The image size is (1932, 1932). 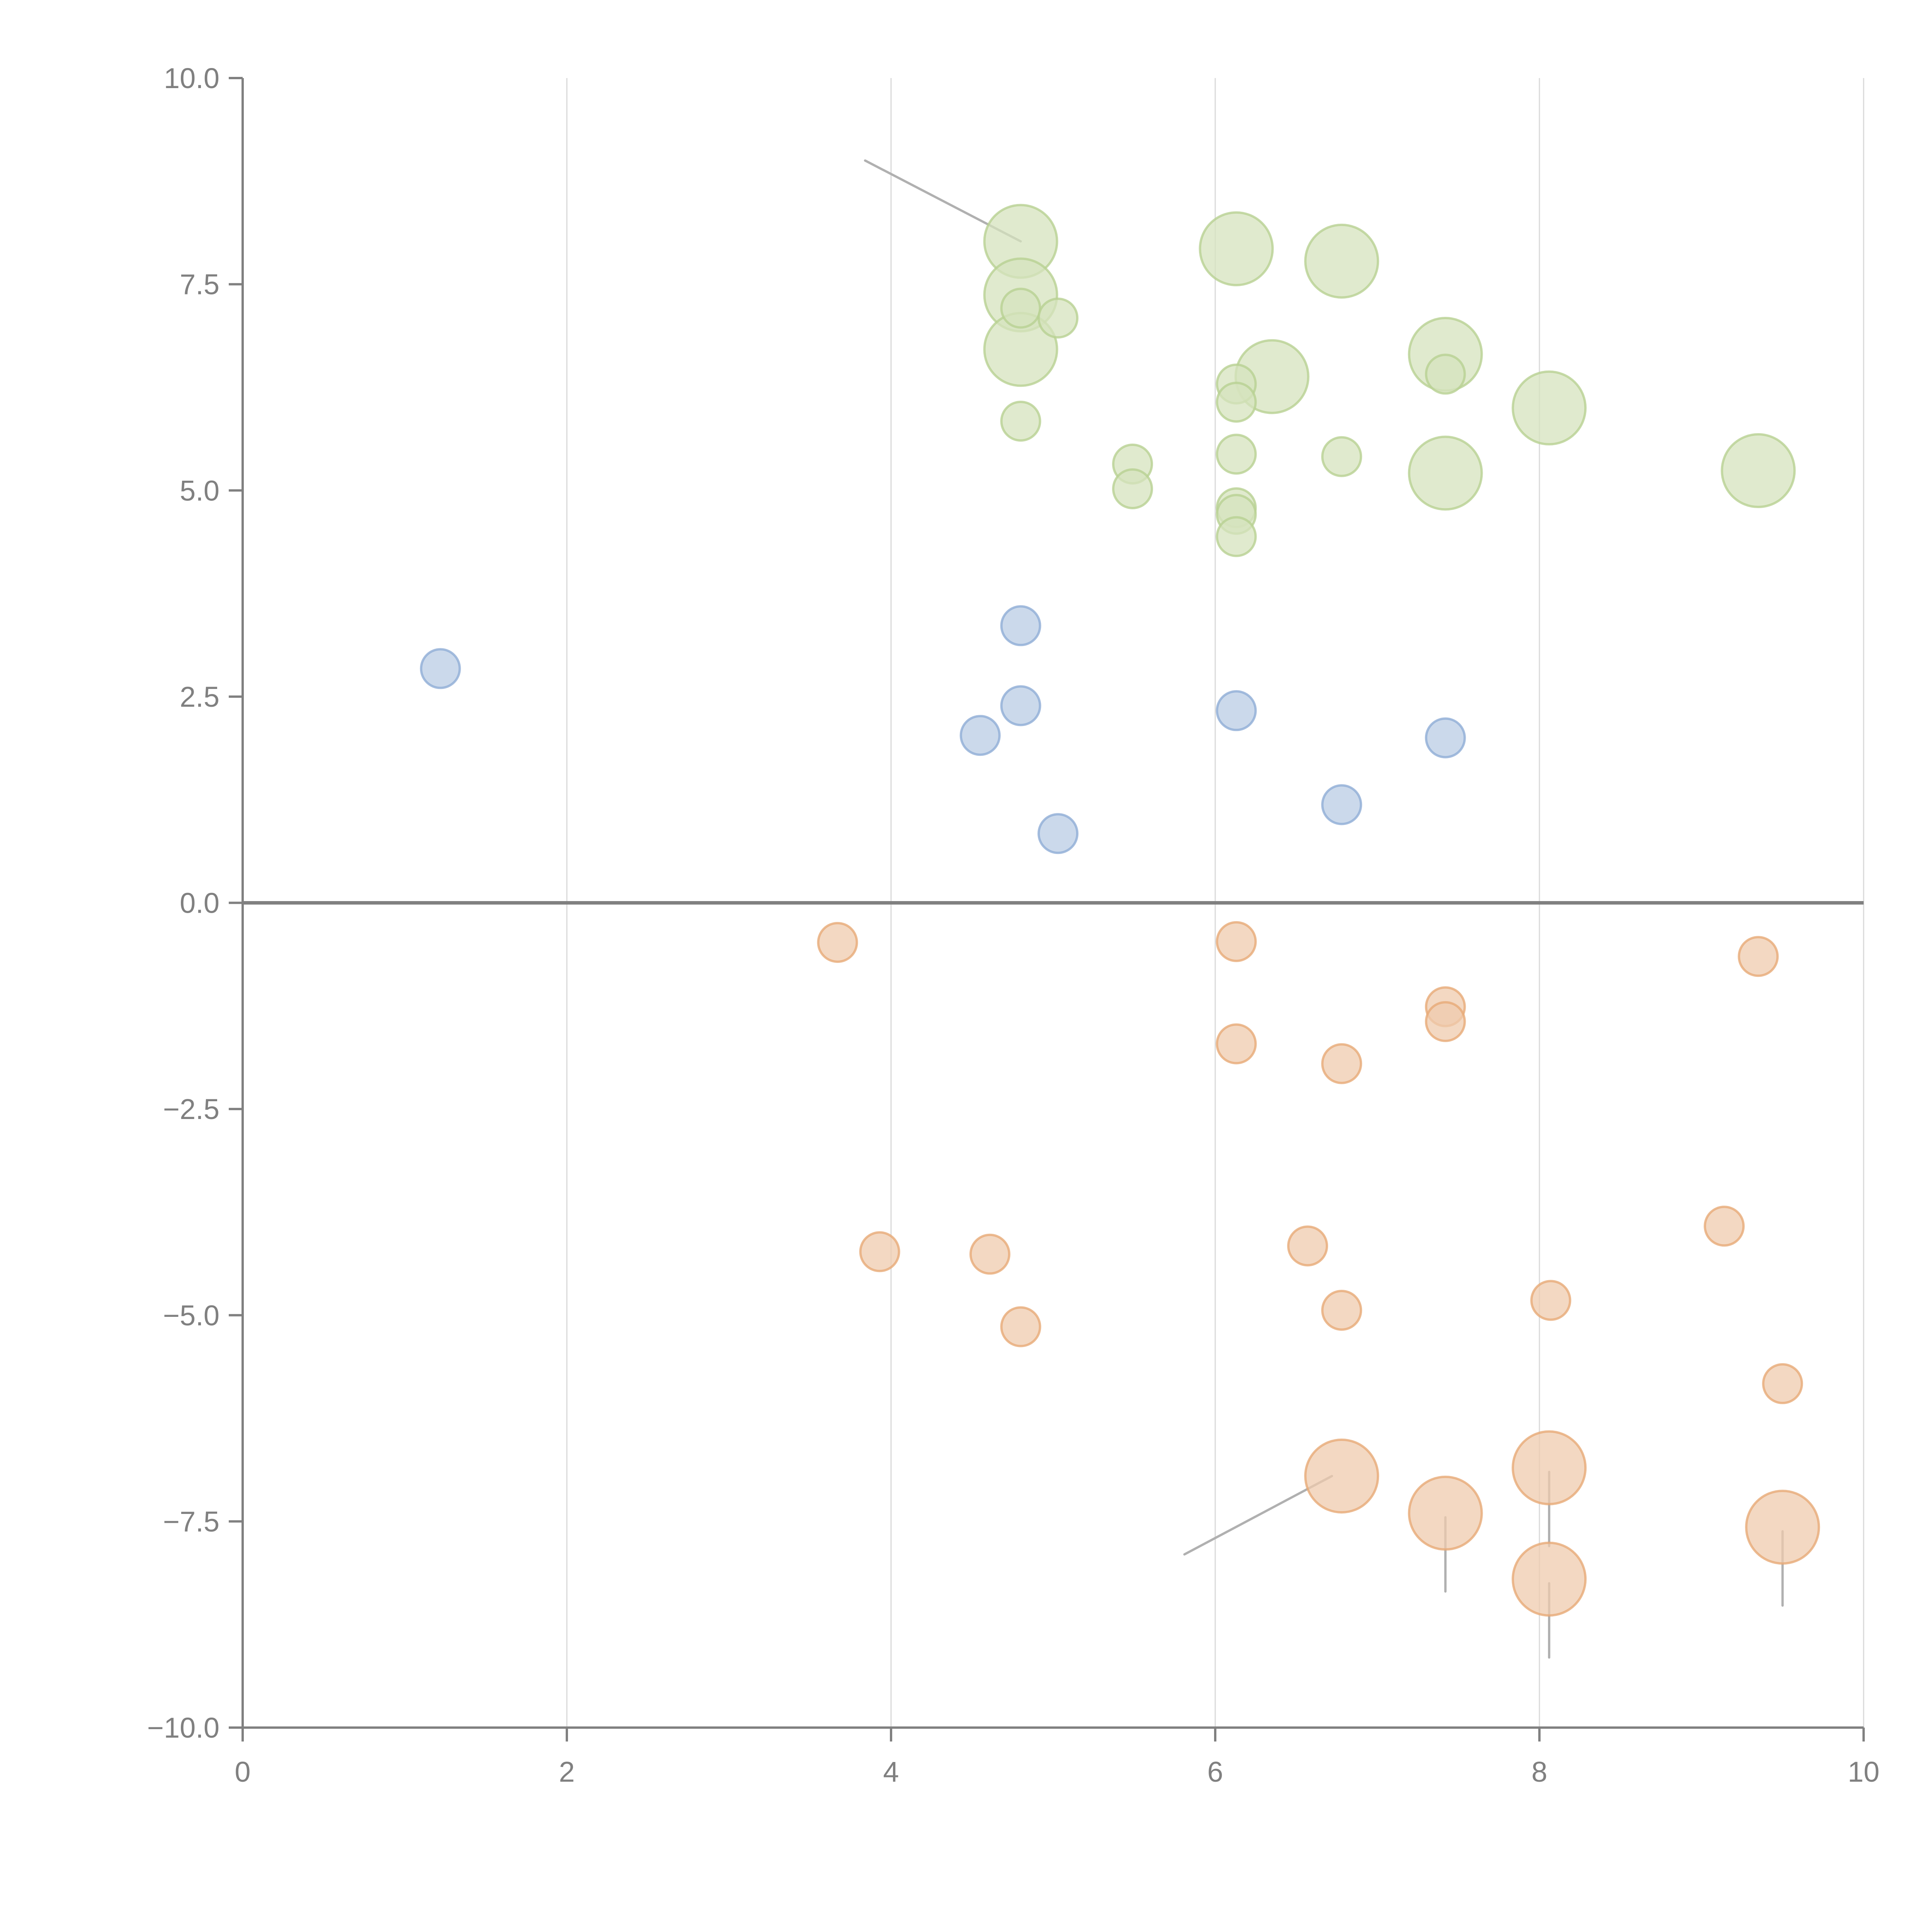 I want to click on y-tick-label: 5.0, so click(x=200, y=491).